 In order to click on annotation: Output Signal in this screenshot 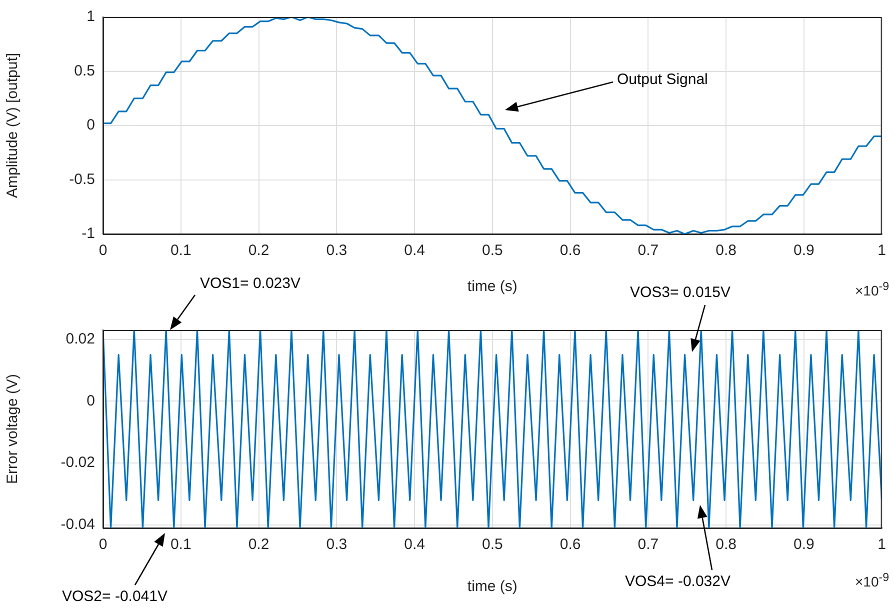, I will do `click(662, 80)`.